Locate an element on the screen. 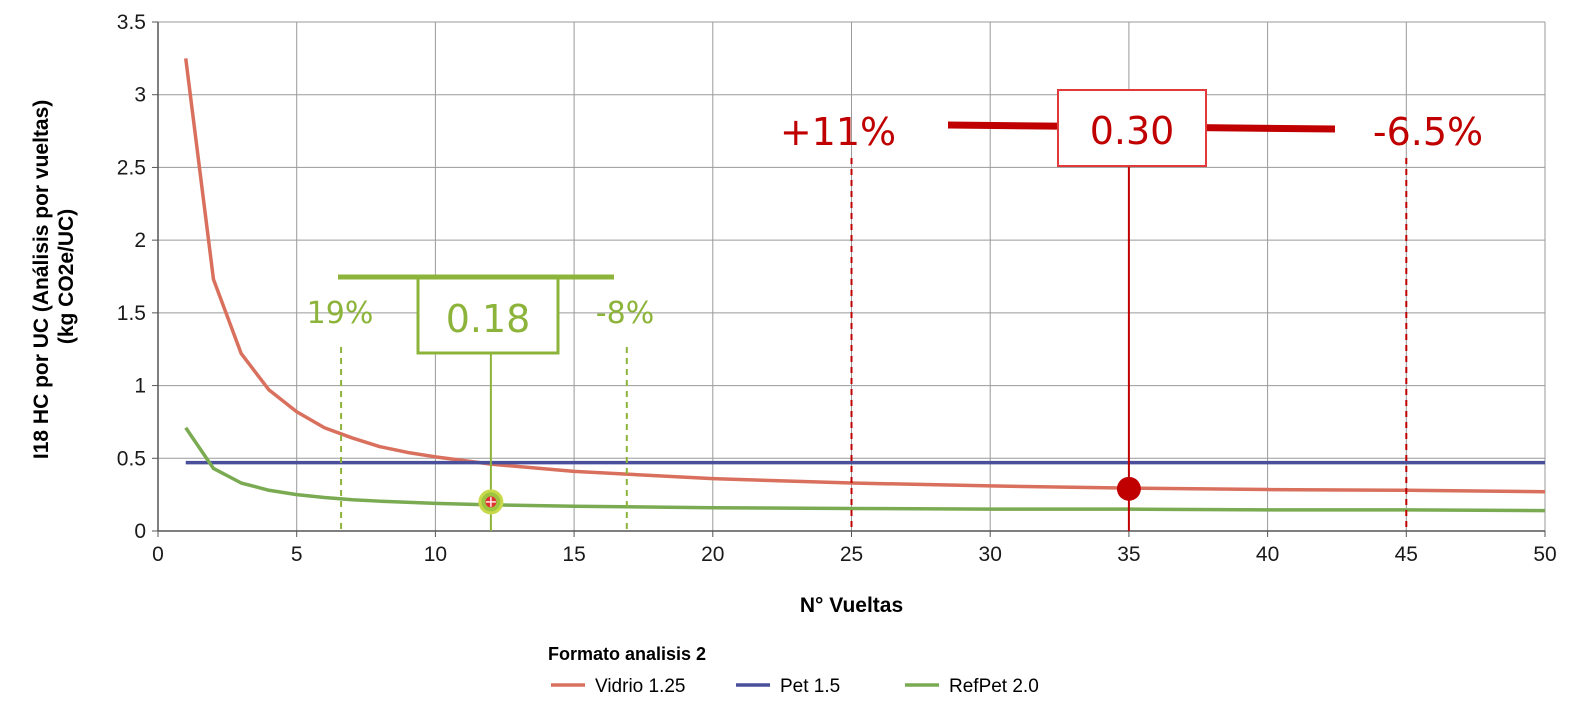 The height and width of the screenshot is (704, 1593). y-tick-label: 1 is located at coordinates (140, 386).